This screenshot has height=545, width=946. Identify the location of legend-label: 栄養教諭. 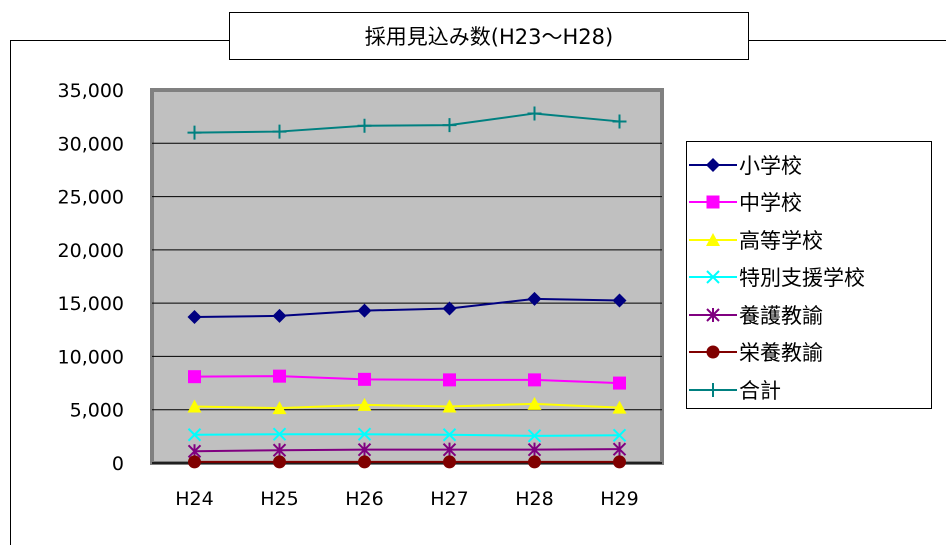
(781, 353).